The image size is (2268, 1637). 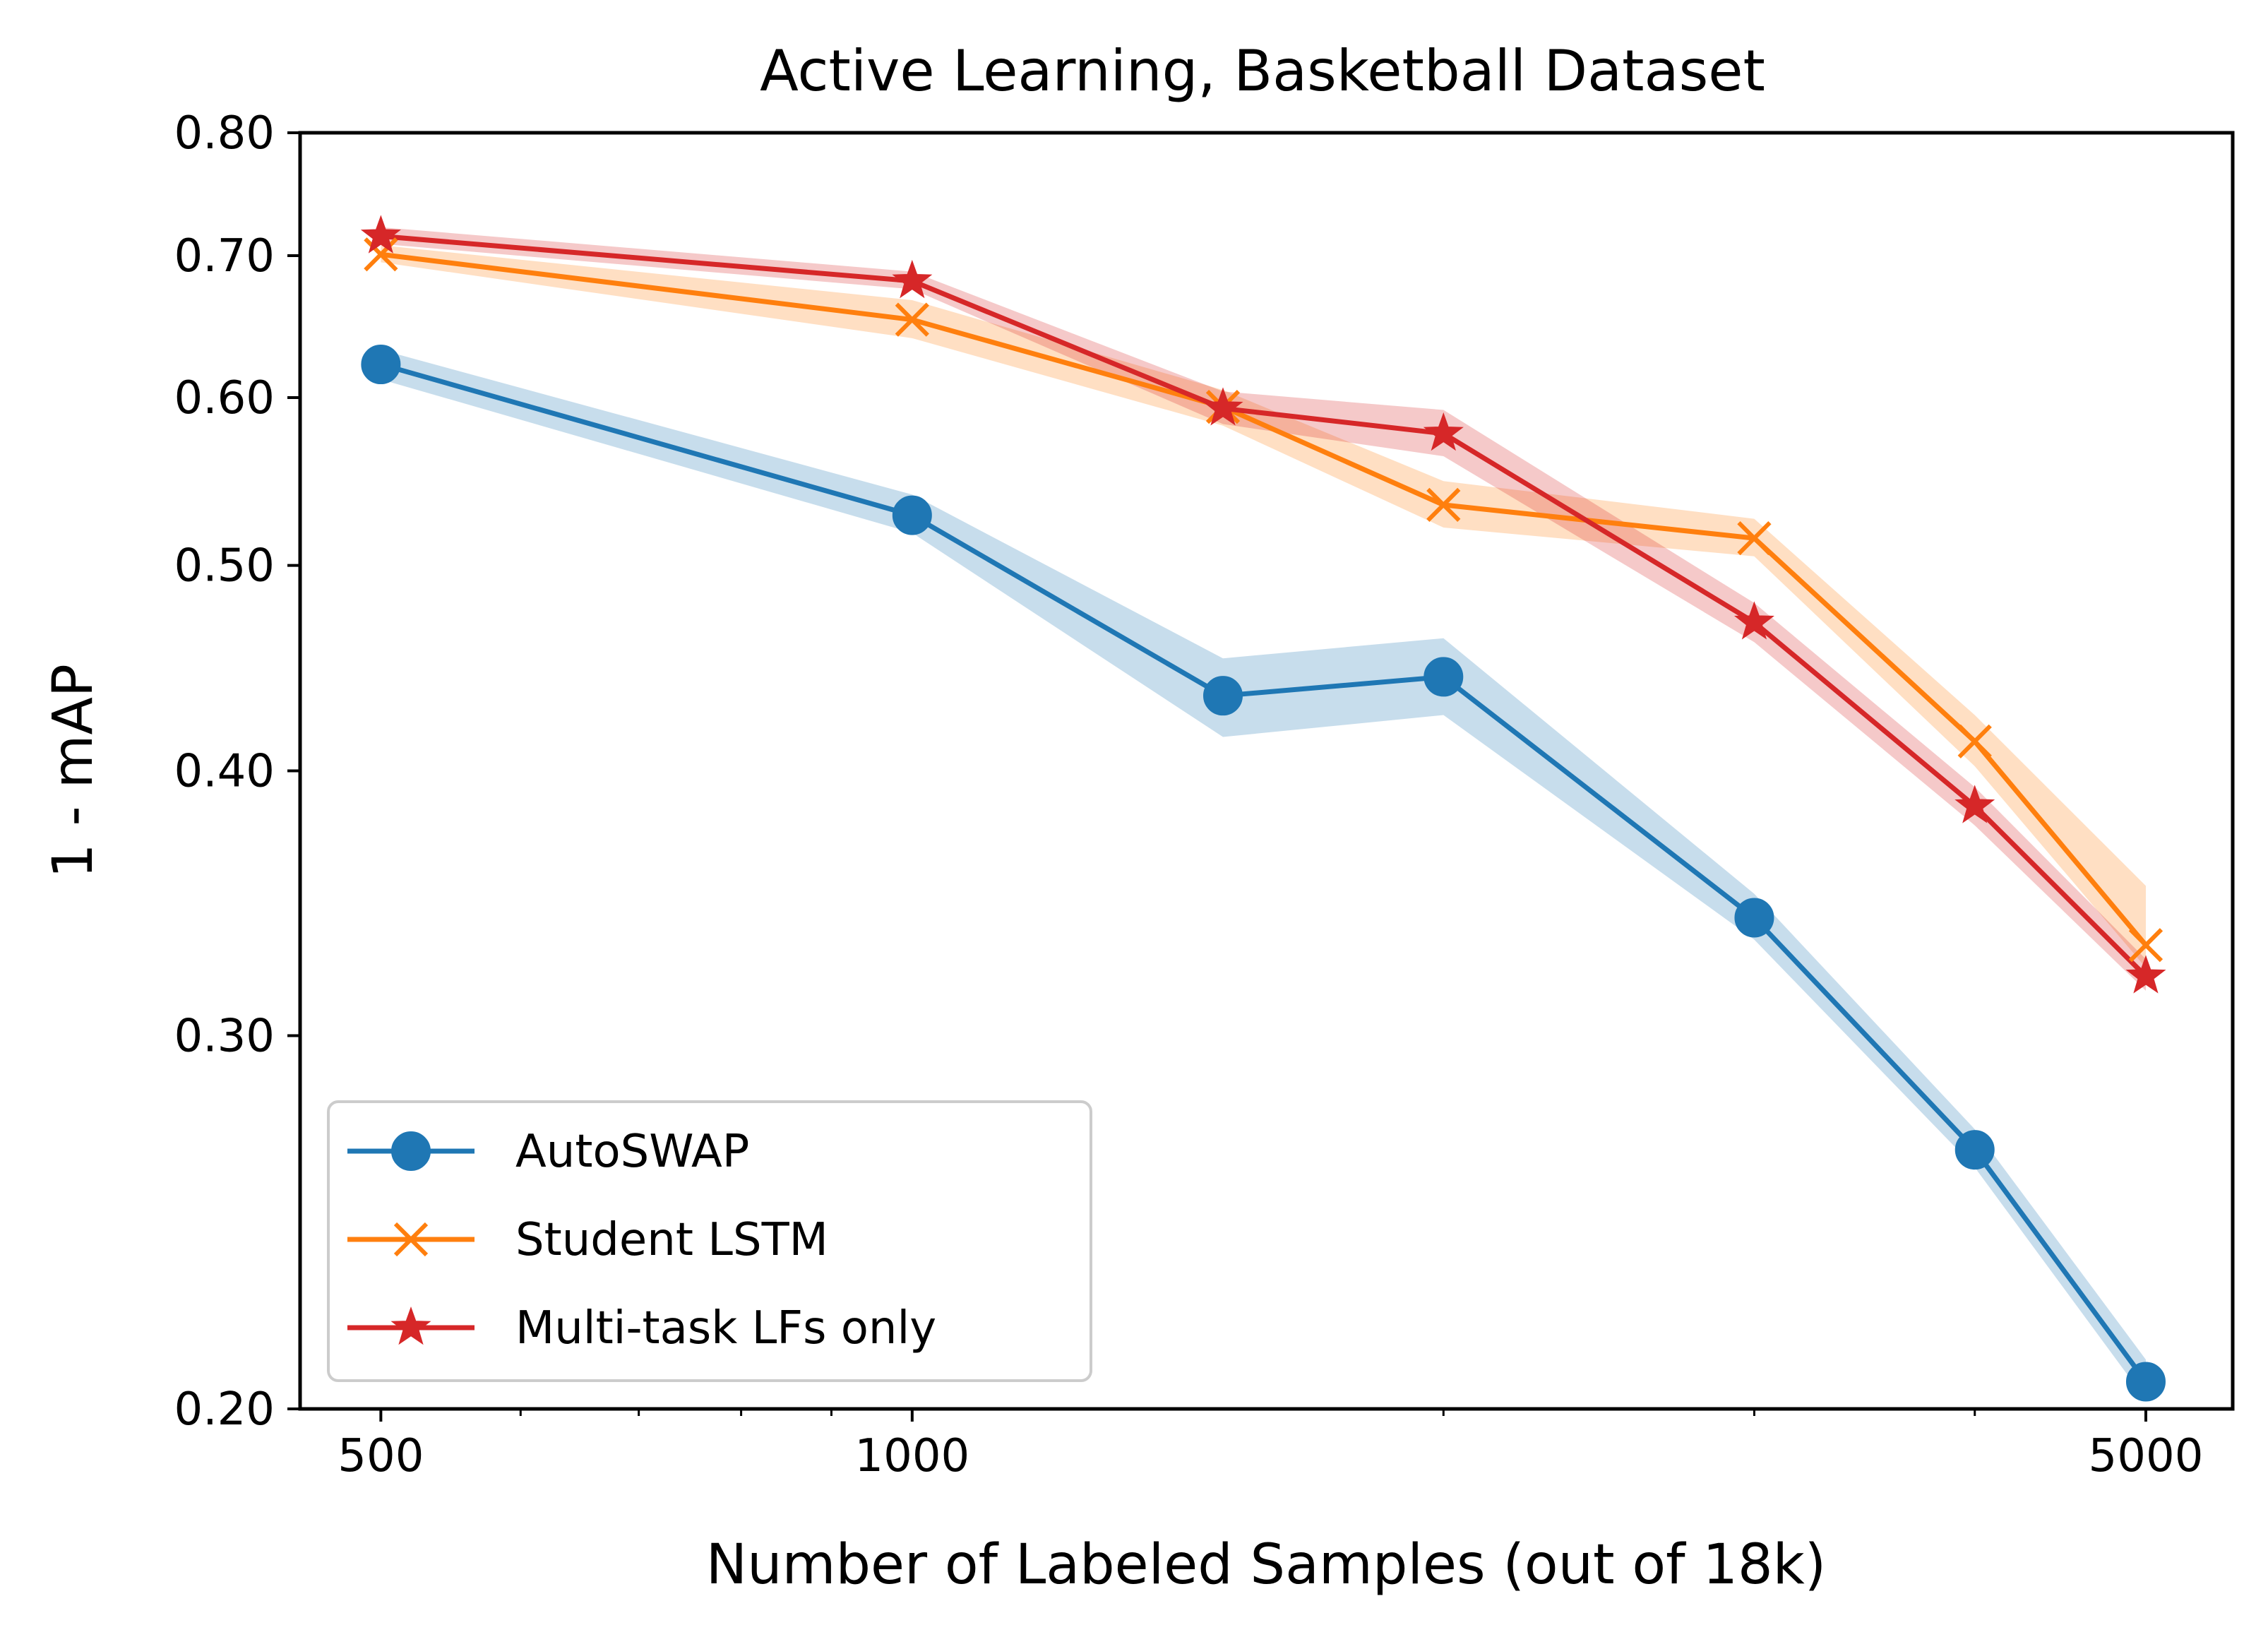 I want to click on x-tick-label: 5000, so click(x=2147, y=1456).